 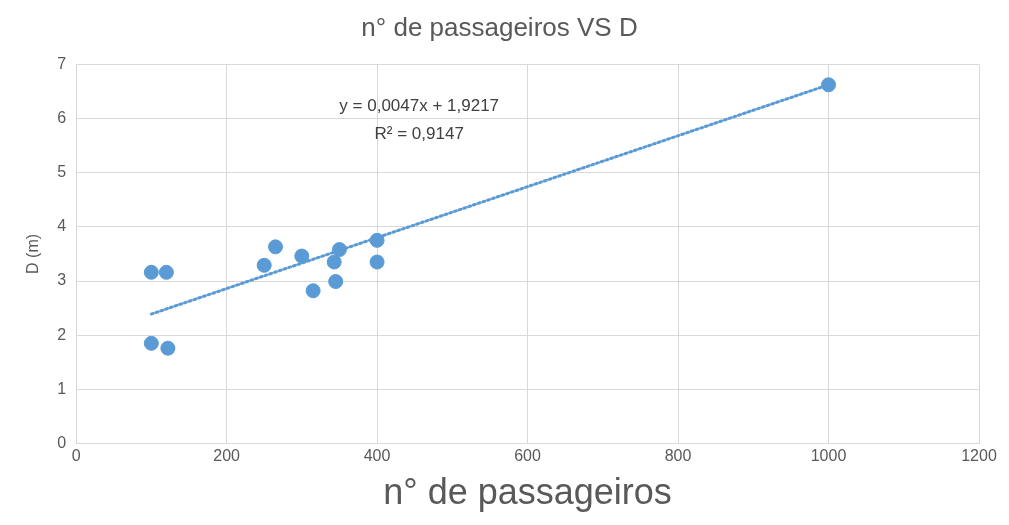 What do you see at coordinates (377, 455) in the screenshot?
I see `x-tick-label: 400` at bounding box center [377, 455].